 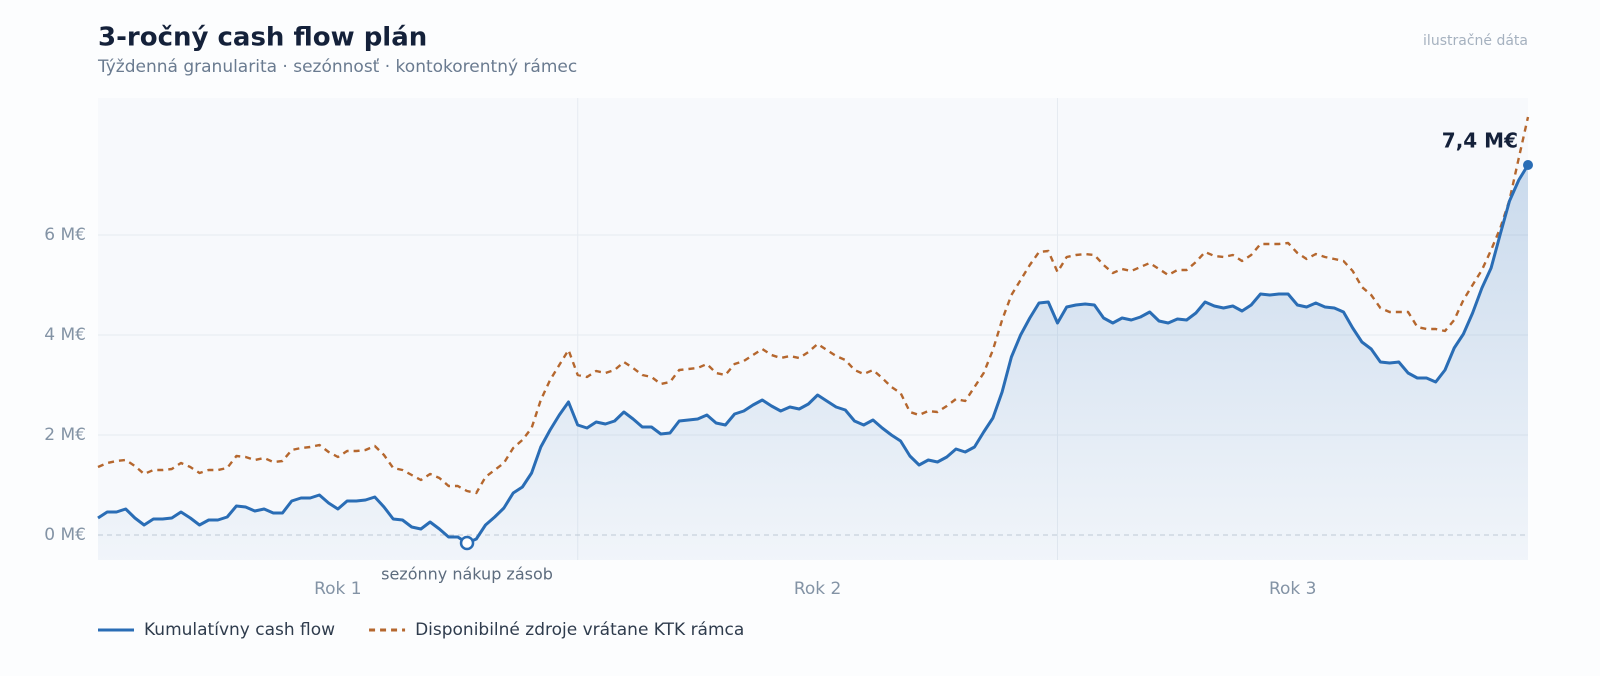 I want to click on y-tick-label: 4 M€, so click(x=65, y=335).